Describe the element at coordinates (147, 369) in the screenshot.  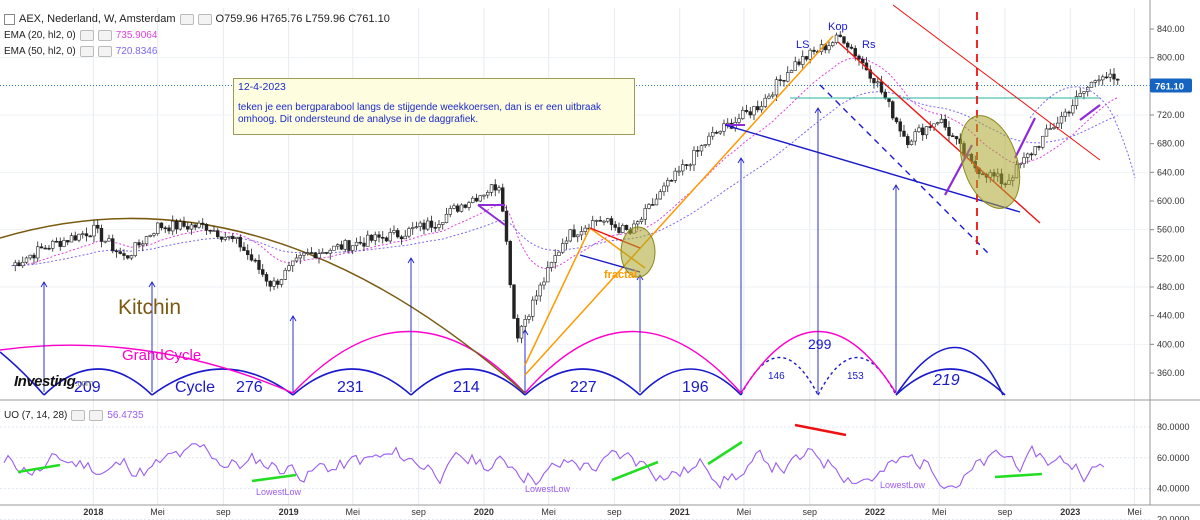
I see `grandcycle-arc` at that location.